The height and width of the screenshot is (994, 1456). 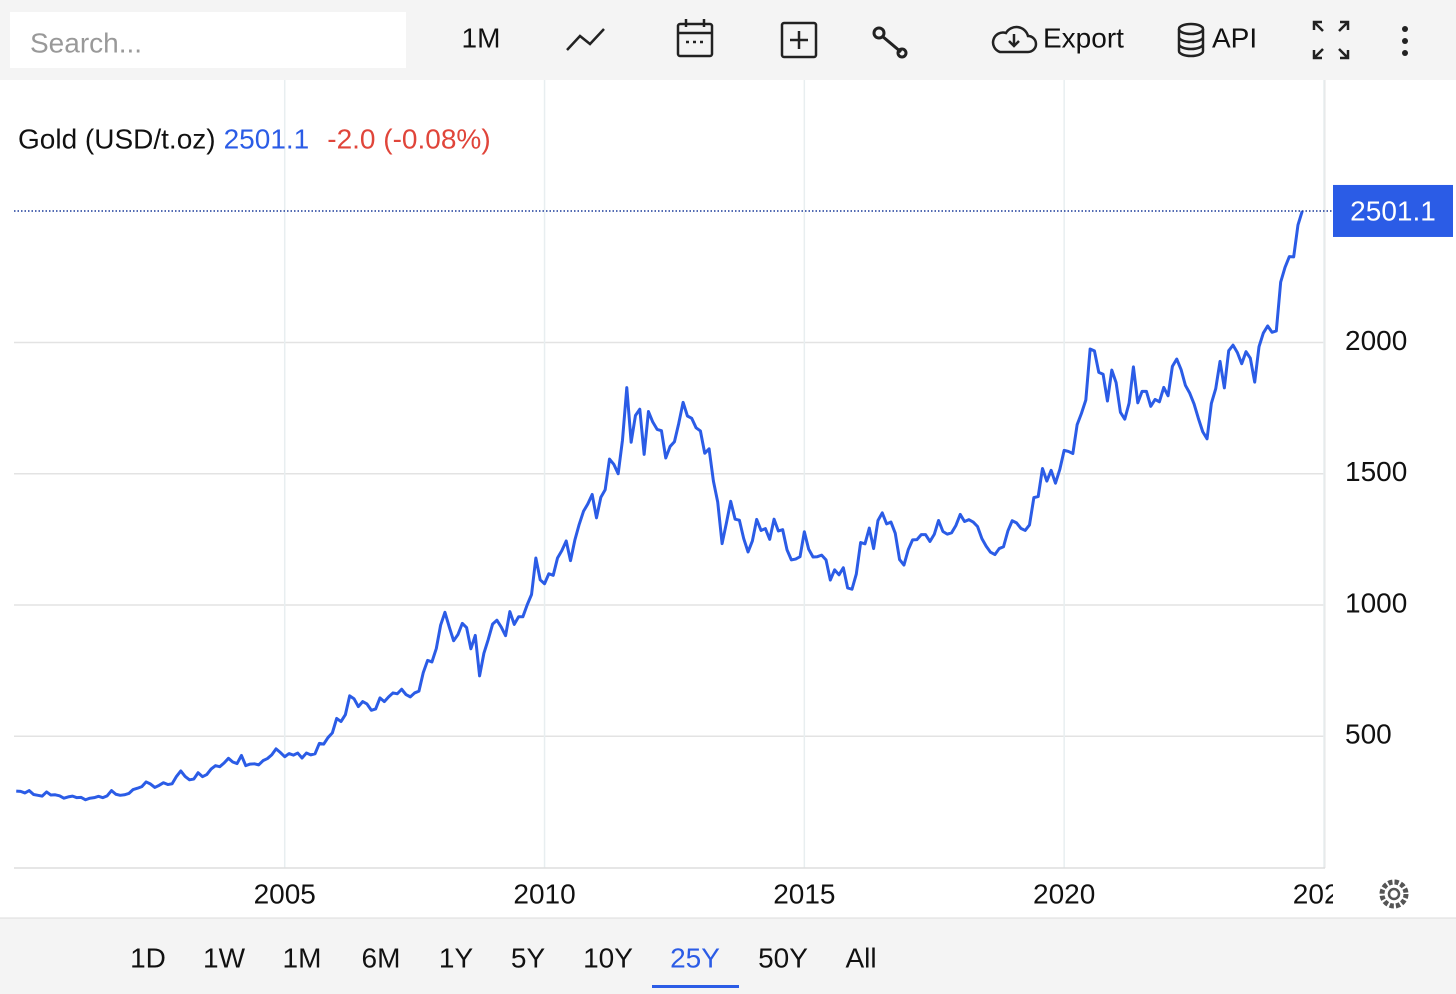 What do you see at coordinates (408, 138) in the screenshot?
I see `legend-change: -2.0 (-0.08%)` at bounding box center [408, 138].